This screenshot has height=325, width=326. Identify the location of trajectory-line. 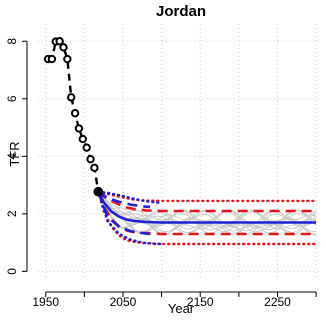
(207, 213).